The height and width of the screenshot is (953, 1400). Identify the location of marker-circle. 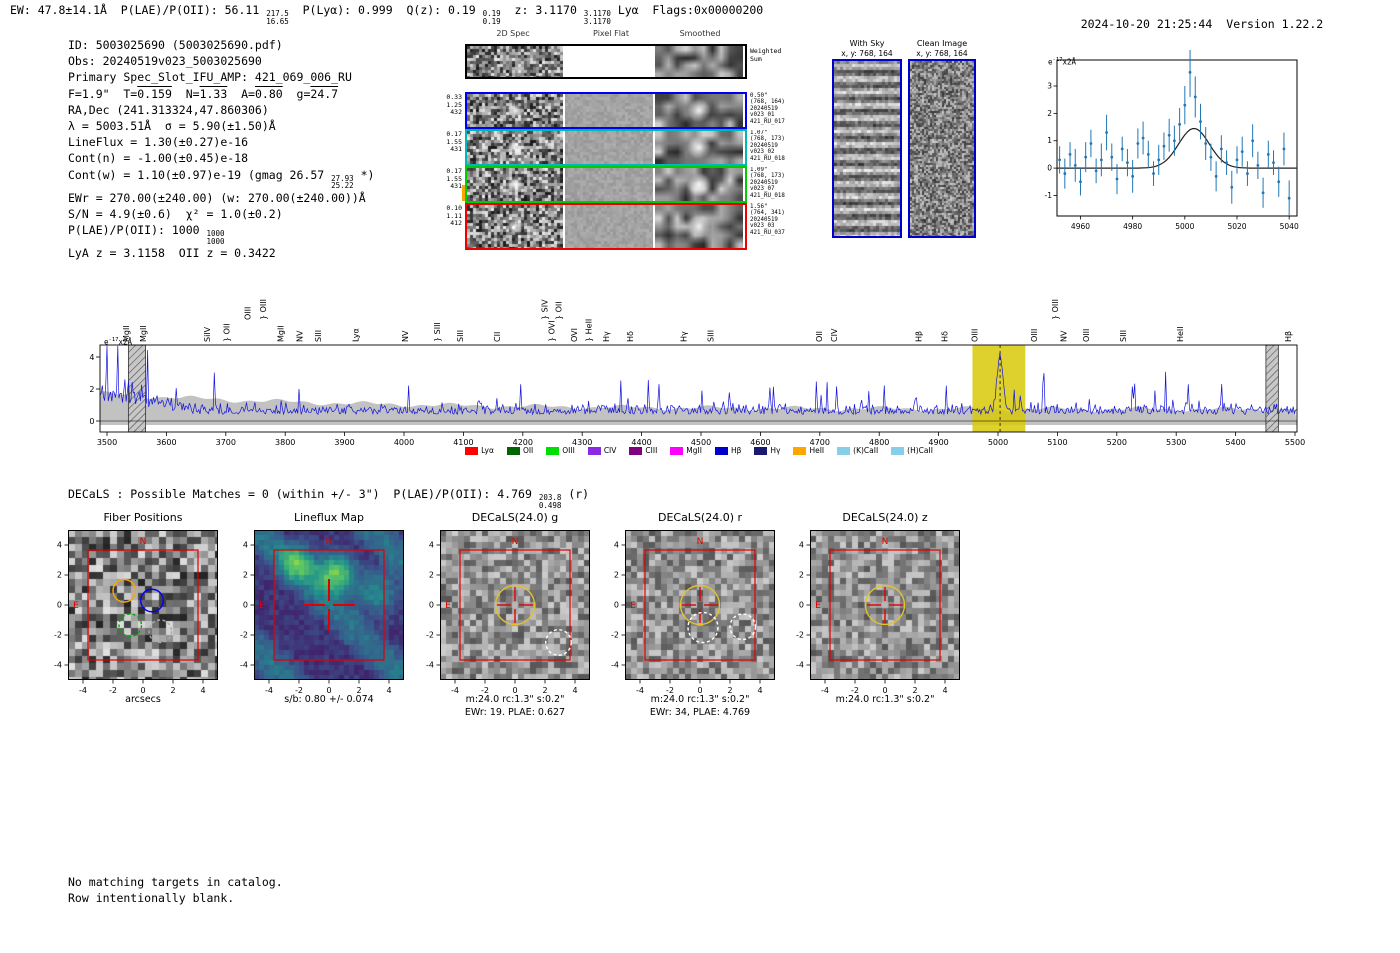
(152, 600).